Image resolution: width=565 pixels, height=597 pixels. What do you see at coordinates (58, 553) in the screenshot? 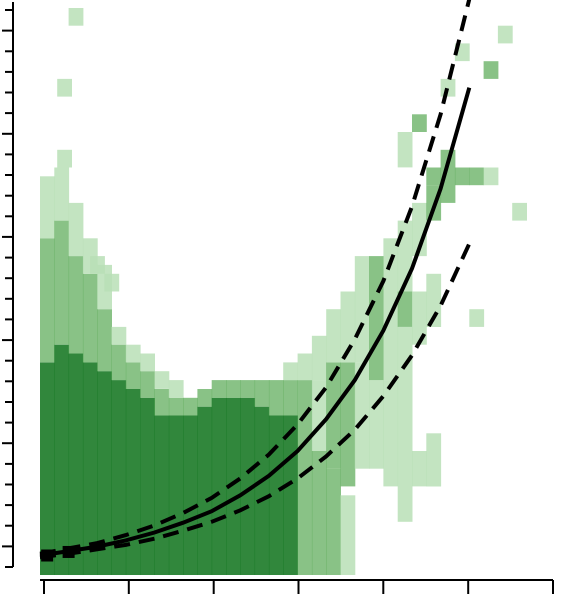
I see `observed-points` at bounding box center [58, 553].